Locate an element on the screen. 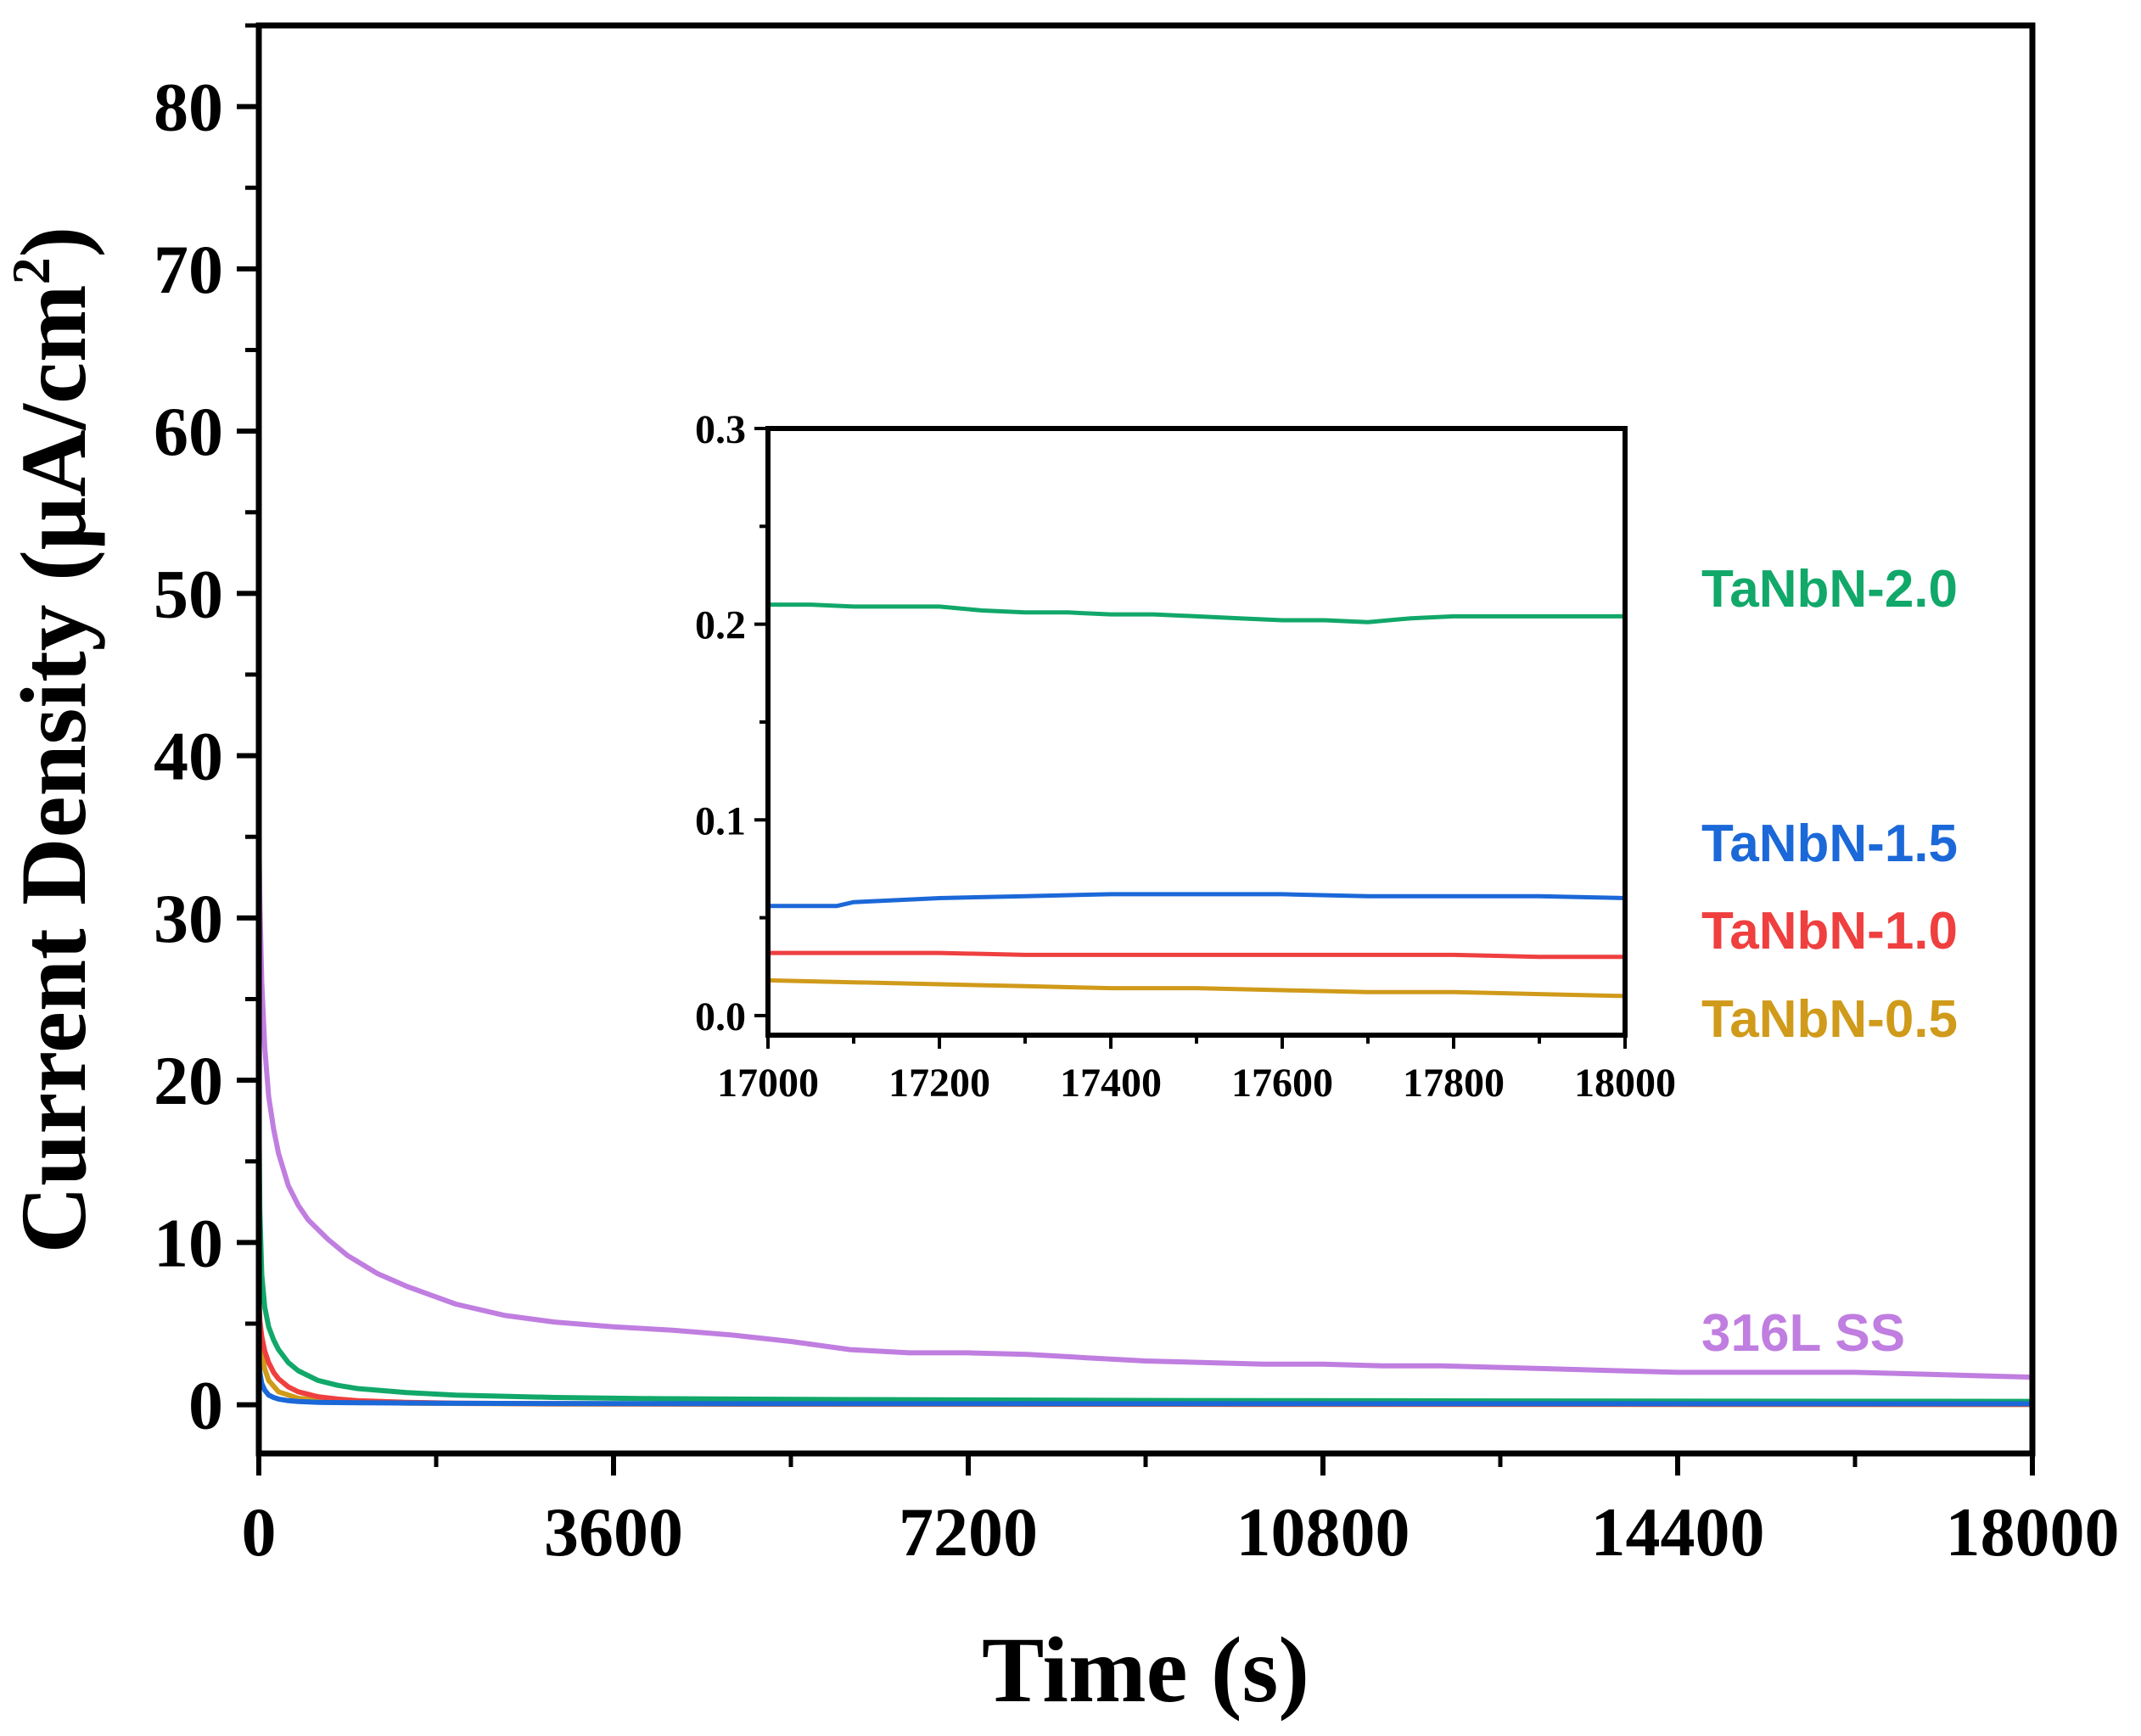  inset-y-tick-label-1: 0.1 is located at coordinates (720, 821).